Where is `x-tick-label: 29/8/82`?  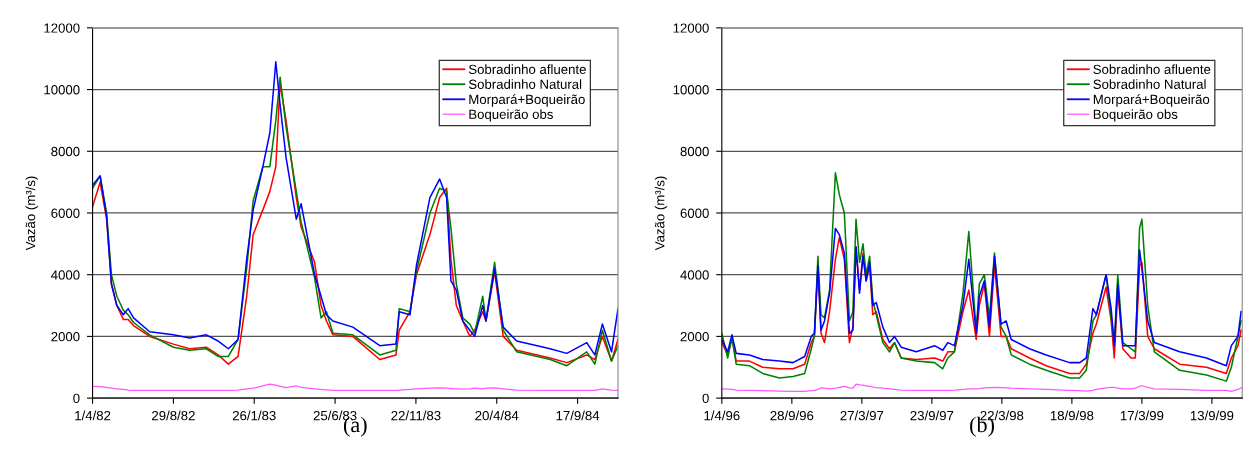 x-tick-label: 29/8/82 is located at coordinates (173, 415).